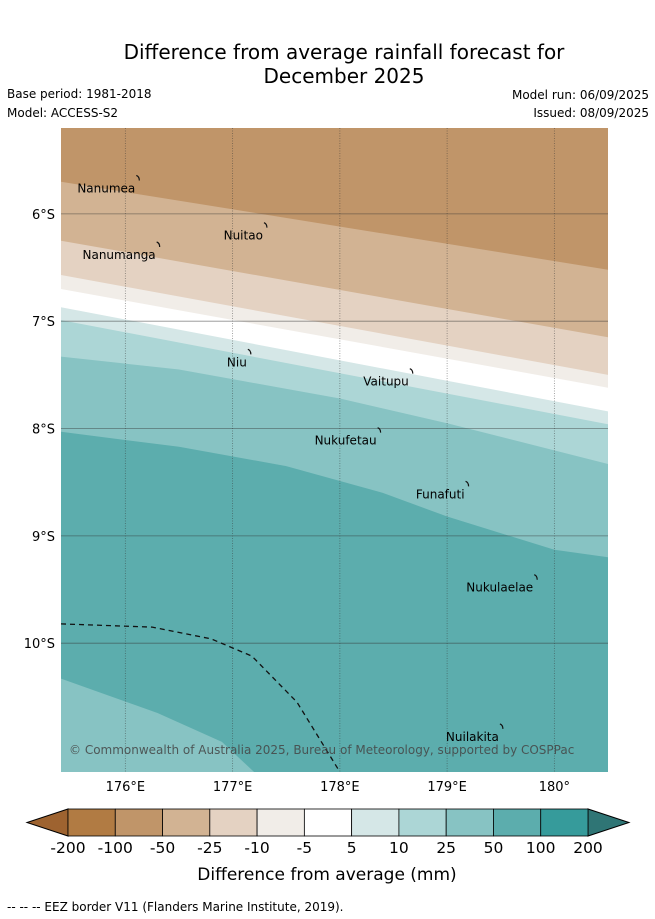 This screenshot has width=655, height=919. I want to click on model-run: Model run: 06/09/2025, so click(580, 95).